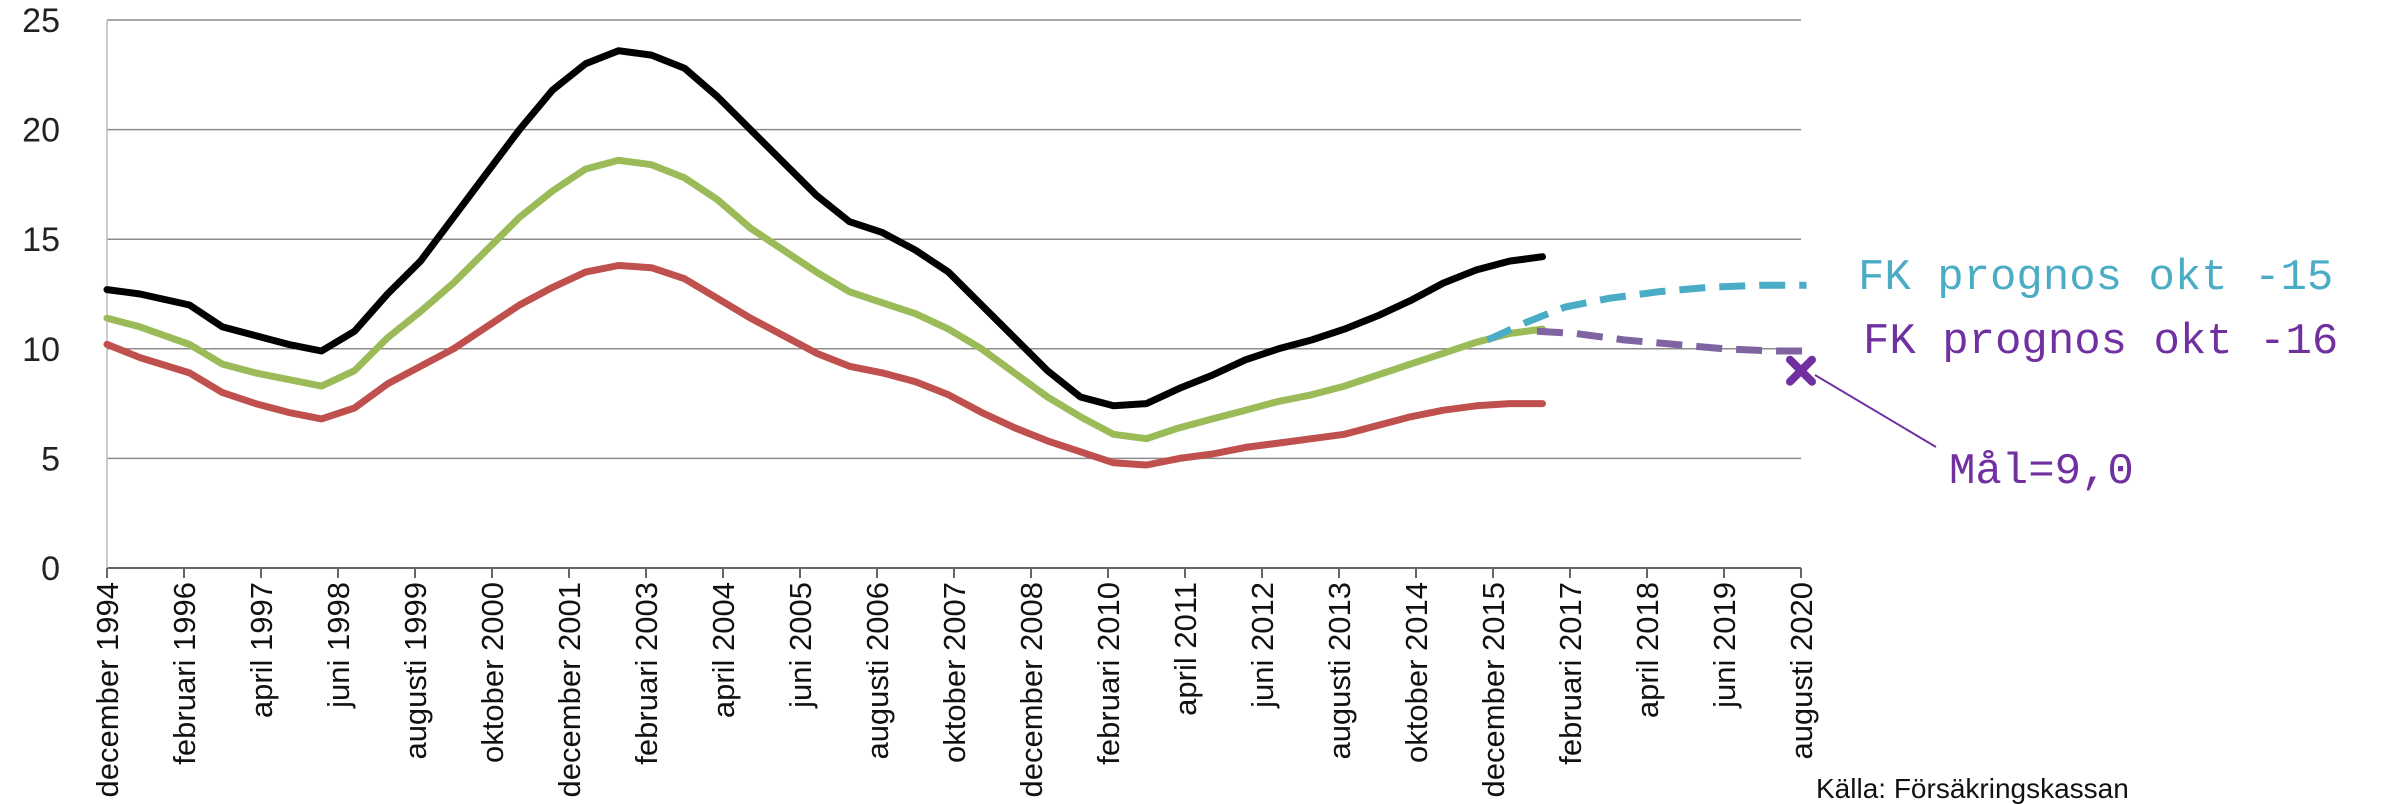  Describe the element at coordinates (1875, 411) in the screenshot. I see `target-leader-line` at that location.